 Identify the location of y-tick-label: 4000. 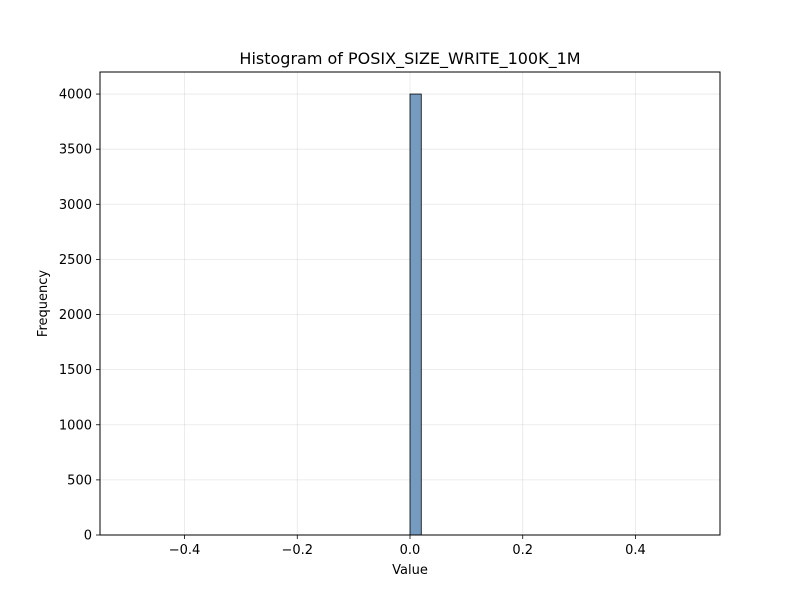
(75, 95).